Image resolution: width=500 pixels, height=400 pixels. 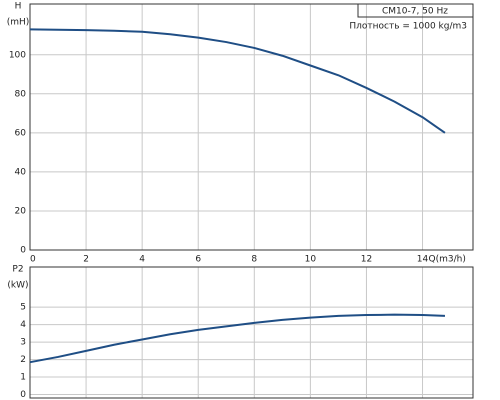 I want to click on y-tick-label: 60, so click(x=21, y=133).